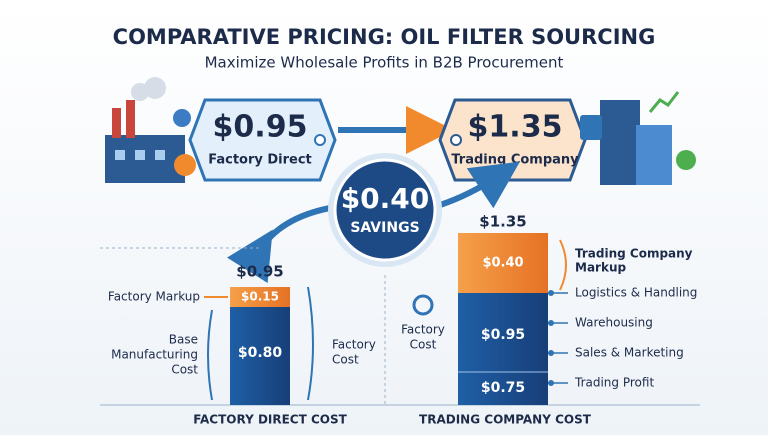 The image size is (768, 435). Describe the element at coordinates (614, 383) in the screenshot. I see `cost-item: Trading Profit` at that location.